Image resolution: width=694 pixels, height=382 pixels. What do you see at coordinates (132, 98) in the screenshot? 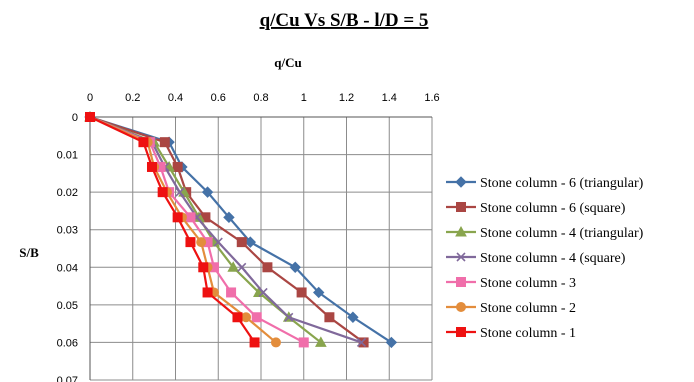
I see `x-tick-label: 0.2` at bounding box center [132, 98].